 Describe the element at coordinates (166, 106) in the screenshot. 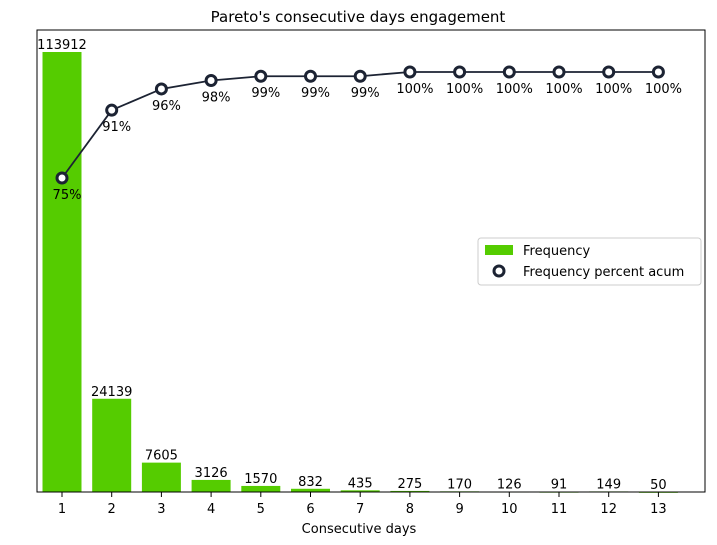

I see `cumulative-label-3: 96%` at that location.